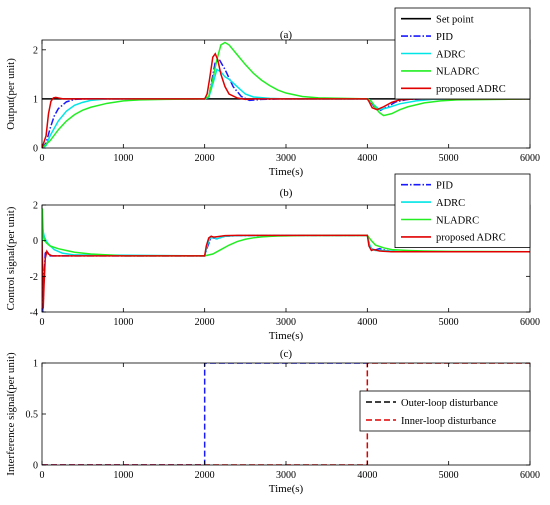  Describe the element at coordinates (11, 258) in the screenshot. I see `y-axis-label: Control signal(per unit)` at that location.